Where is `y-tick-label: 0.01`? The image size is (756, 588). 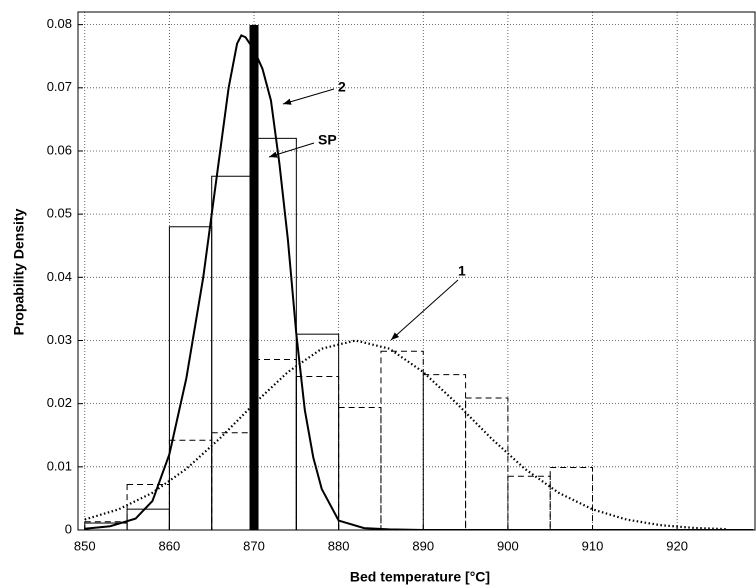
y-tick-label: 0.01 is located at coordinates (59, 465).